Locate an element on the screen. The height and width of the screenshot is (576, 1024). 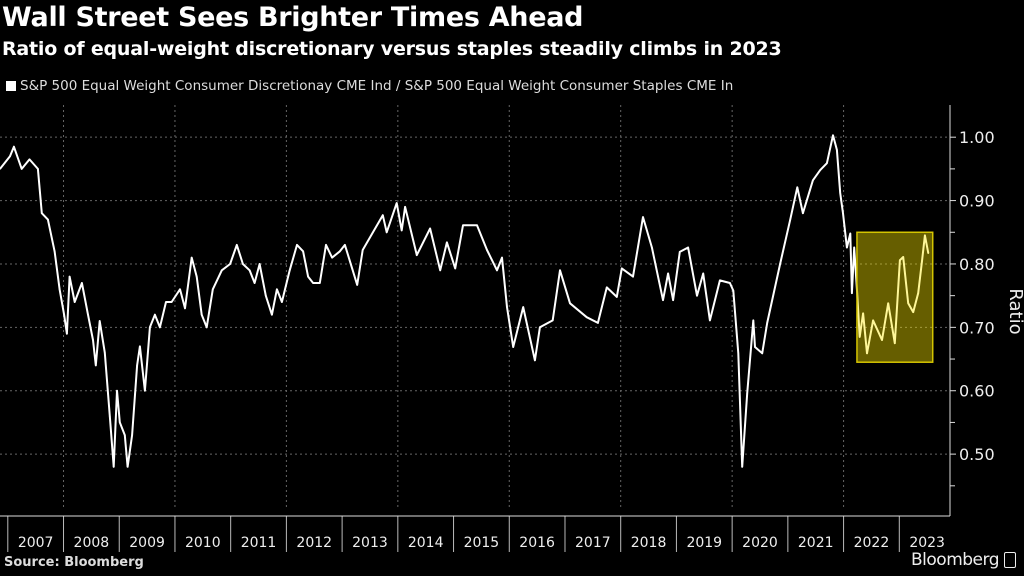
y-axis-label: Ratio is located at coordinates (1014, 311).